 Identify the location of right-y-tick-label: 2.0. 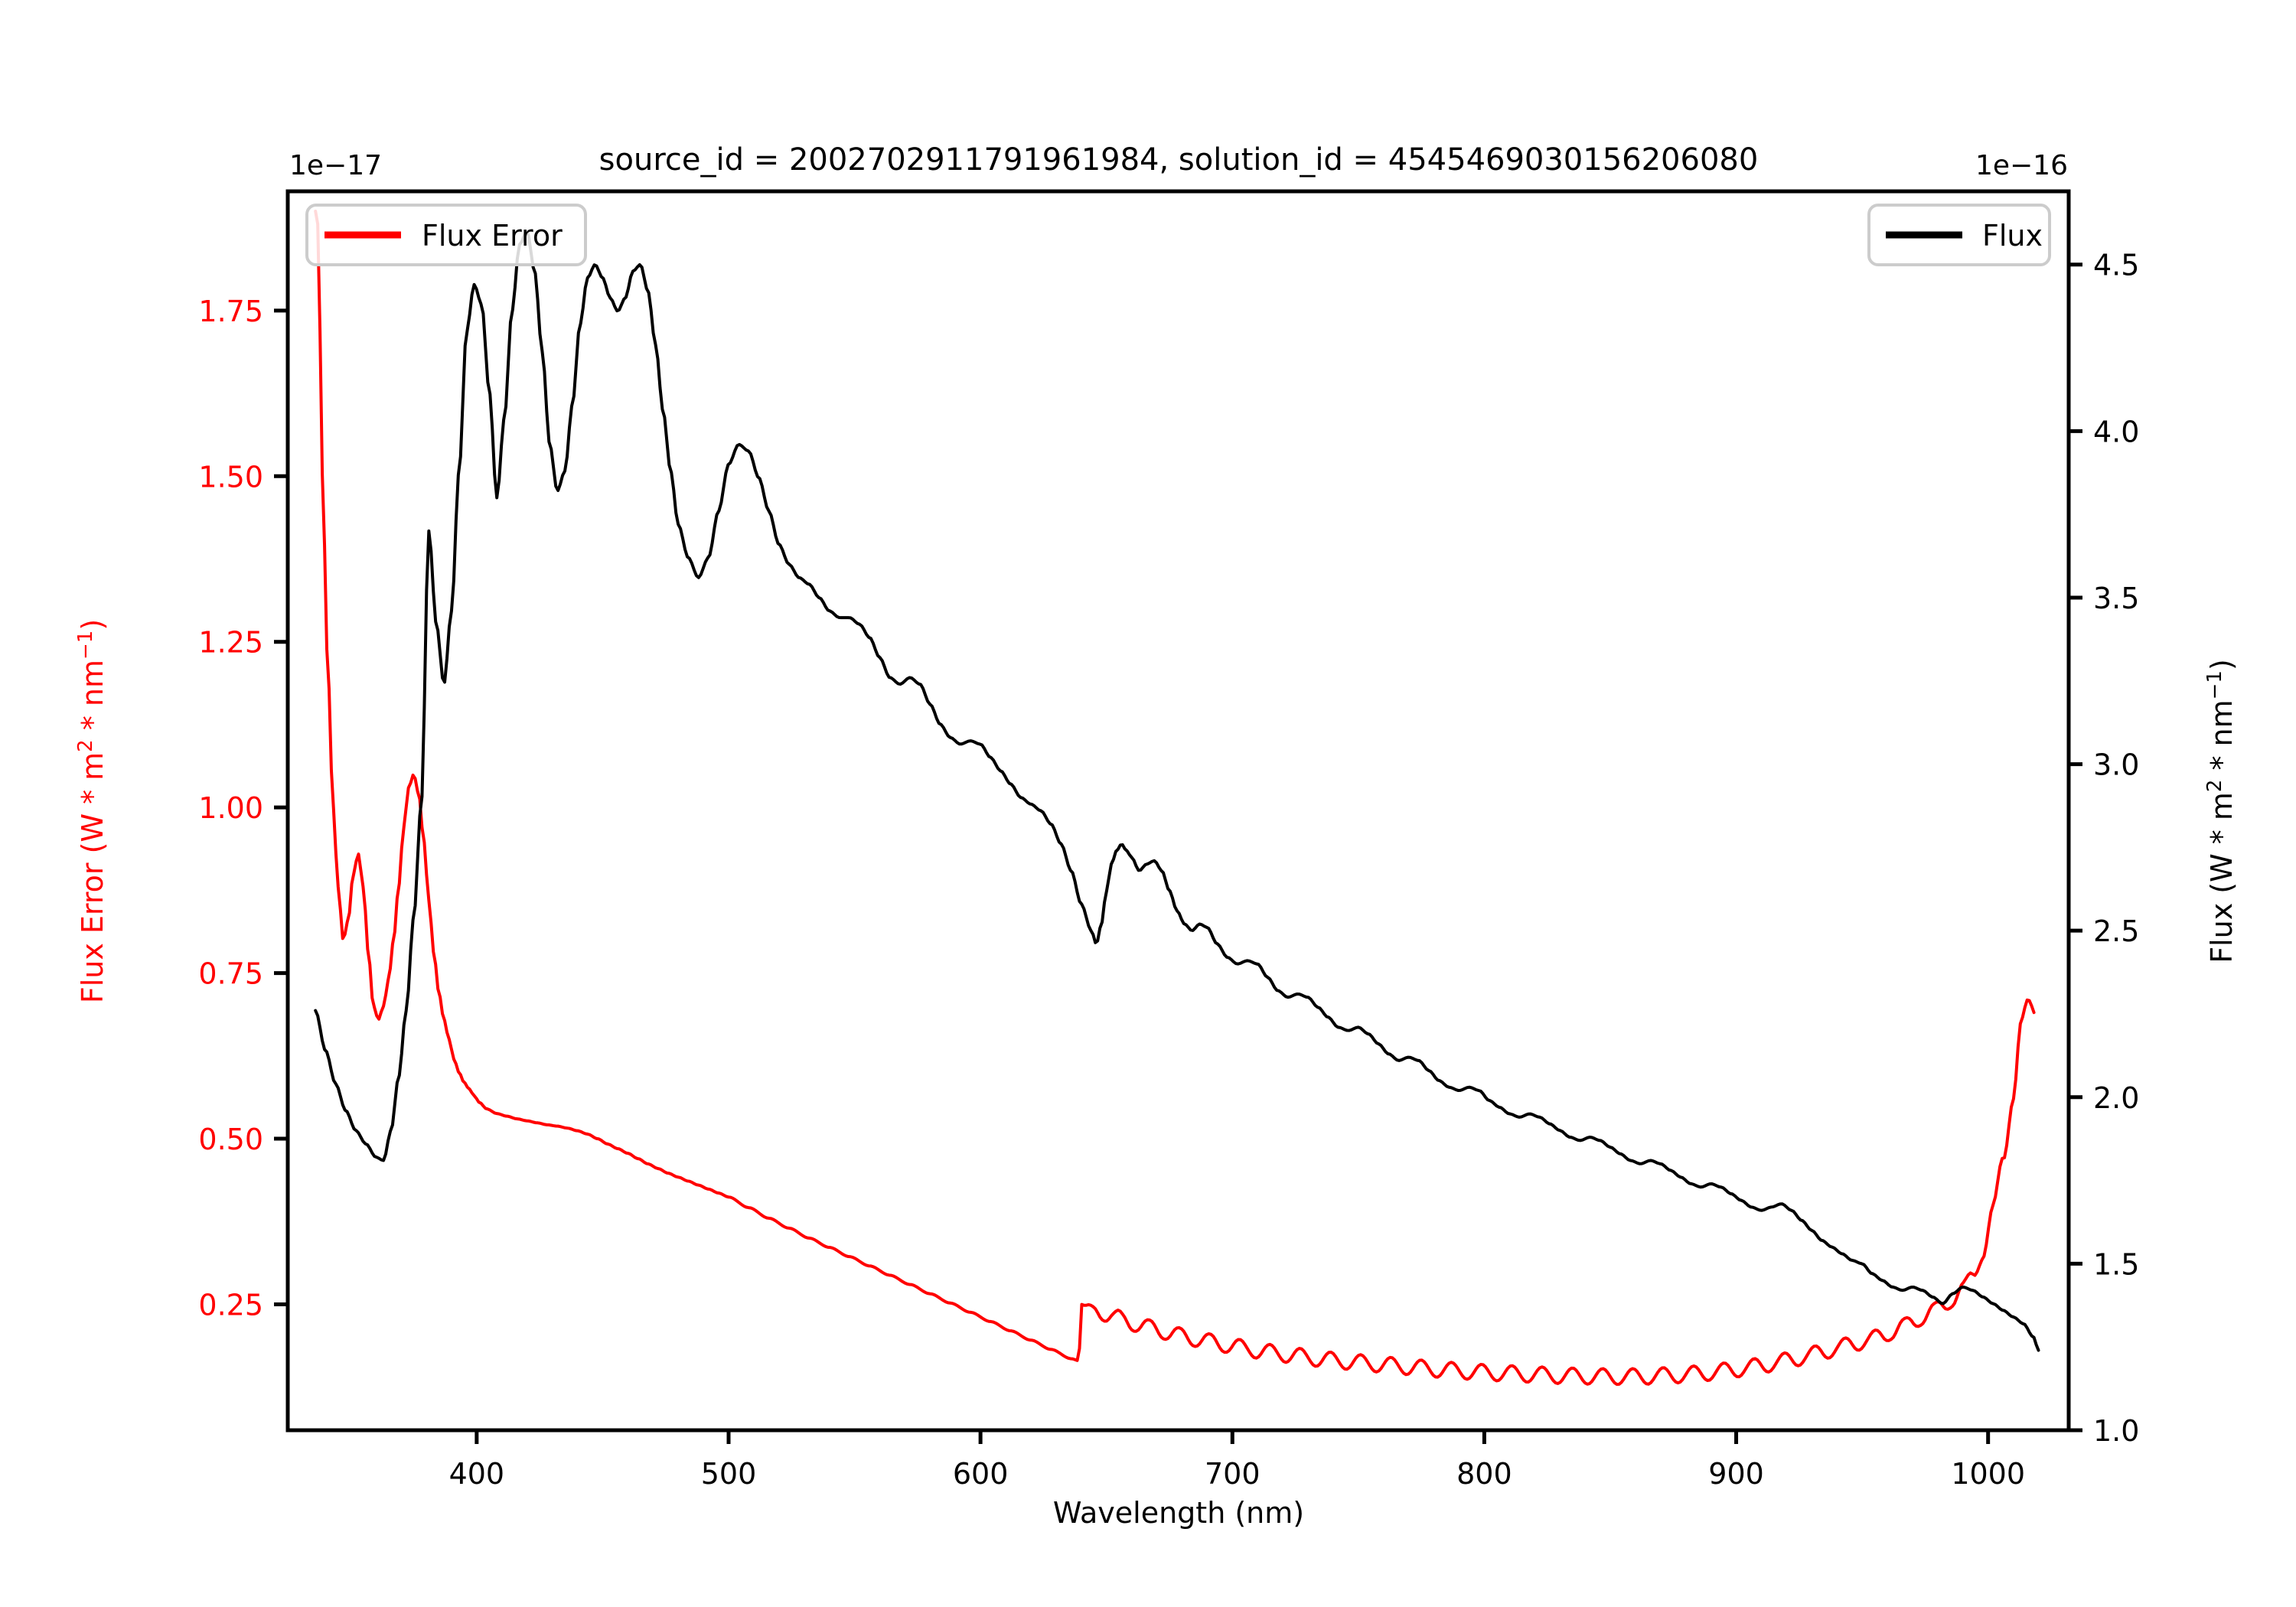
(2116, 1098).